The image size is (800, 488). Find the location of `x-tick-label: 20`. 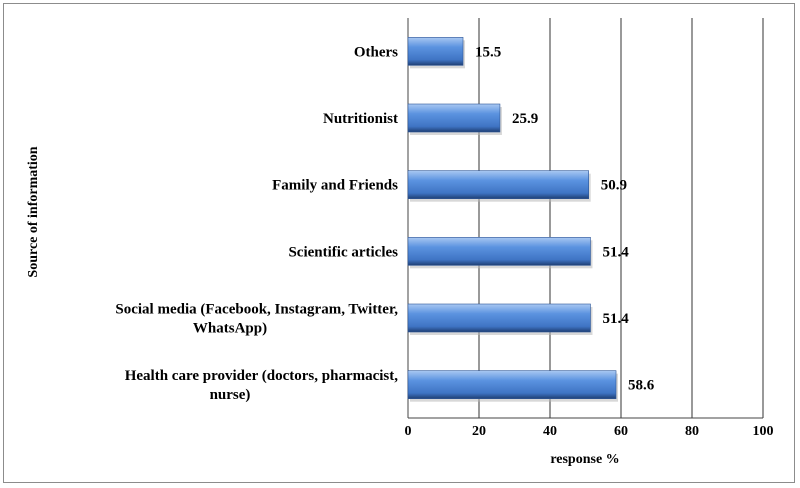

x-tick-label: 20 is located at coordinates (479, 431).